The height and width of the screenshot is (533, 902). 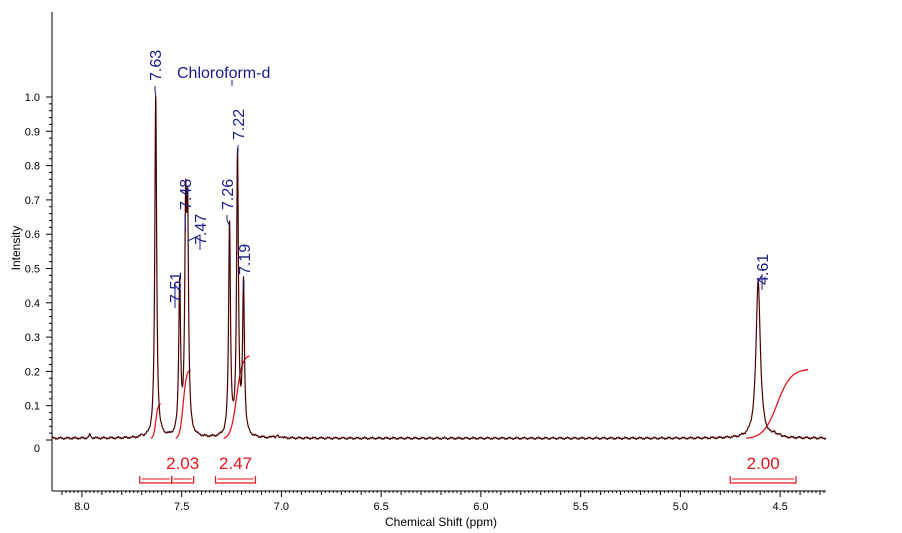 I want to click on peak-label: 7.26, so click(x=228, y=194).